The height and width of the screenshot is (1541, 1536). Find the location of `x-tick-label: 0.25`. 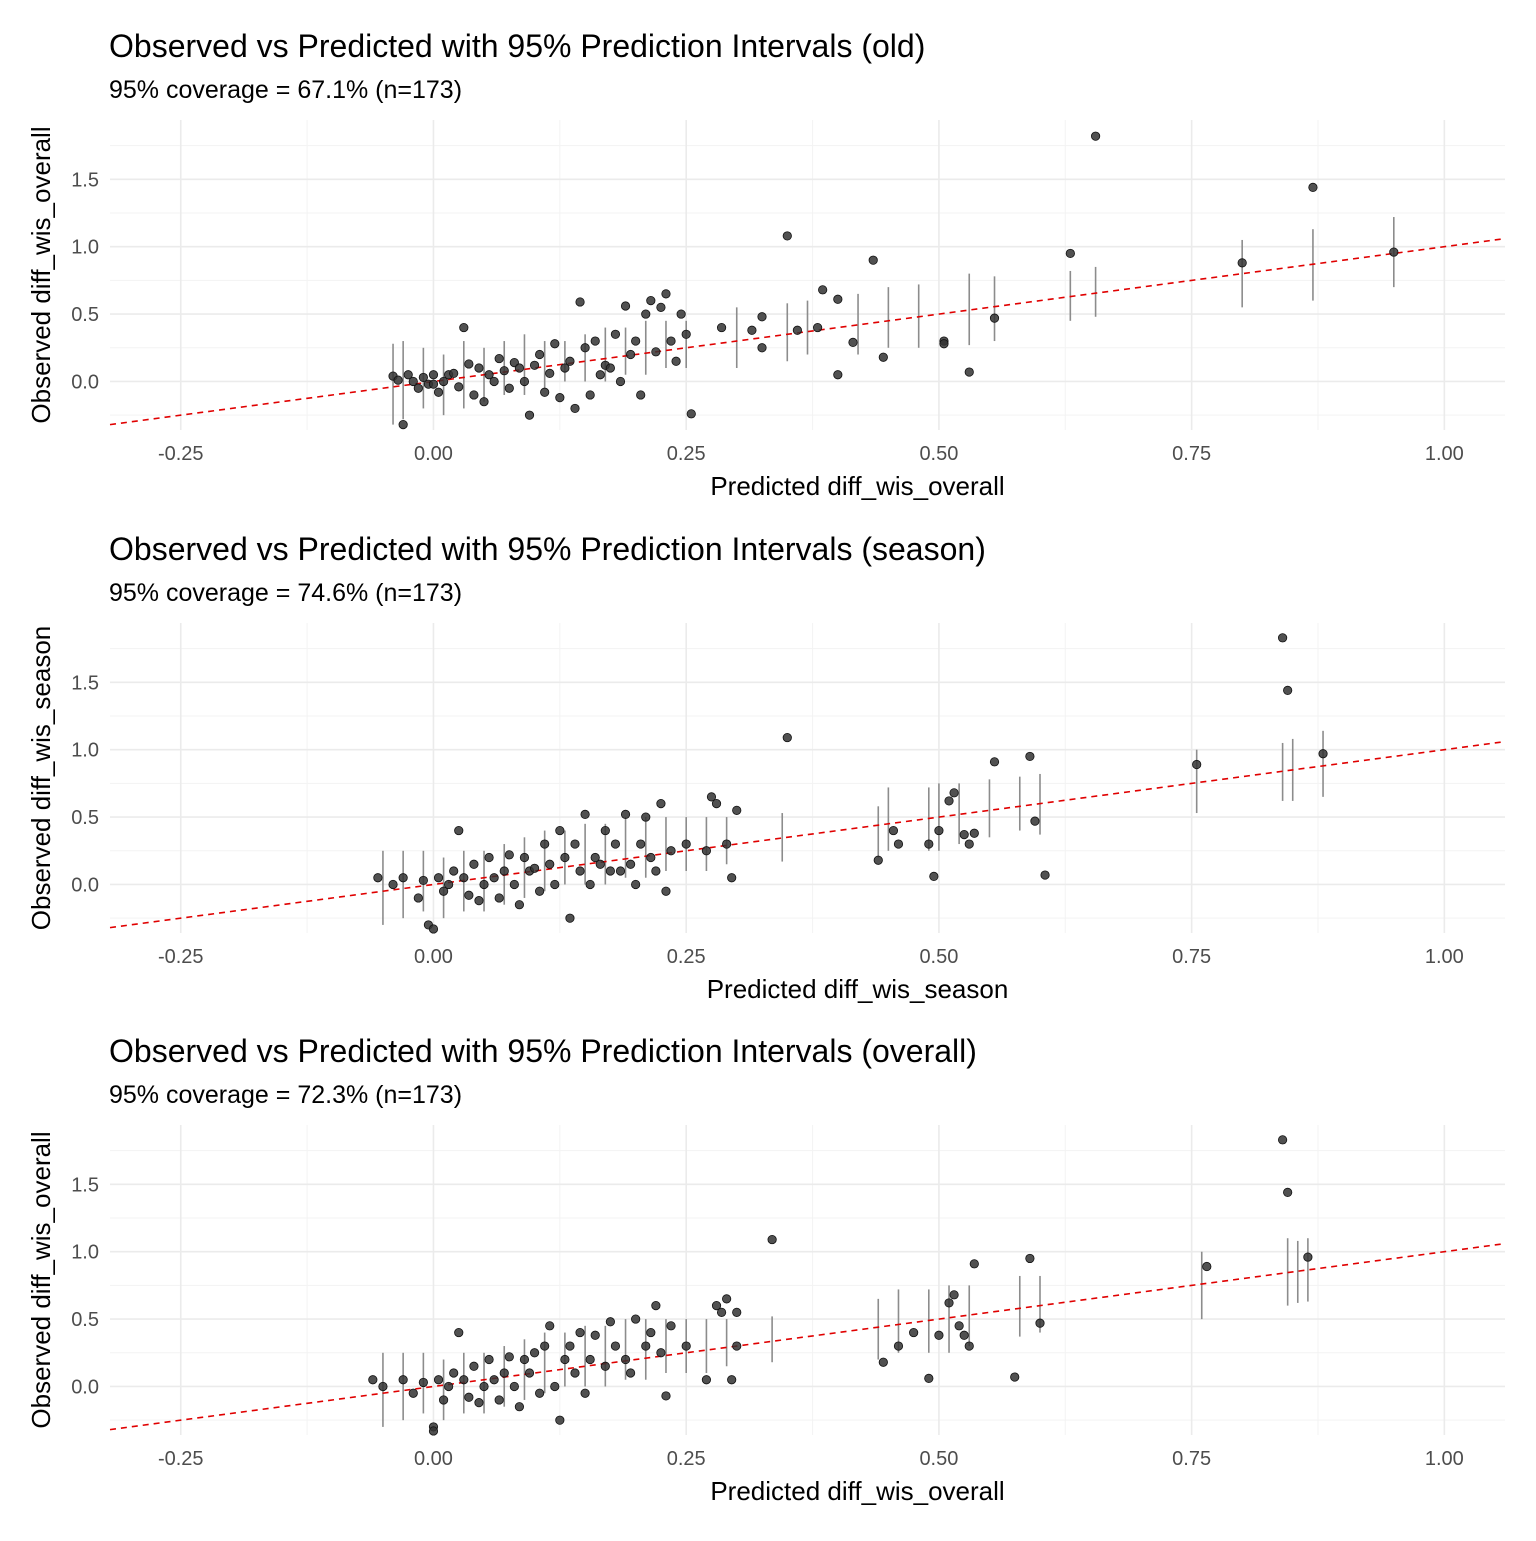

x-tick-label: 0.25 is located at coordinates (686, 1459).